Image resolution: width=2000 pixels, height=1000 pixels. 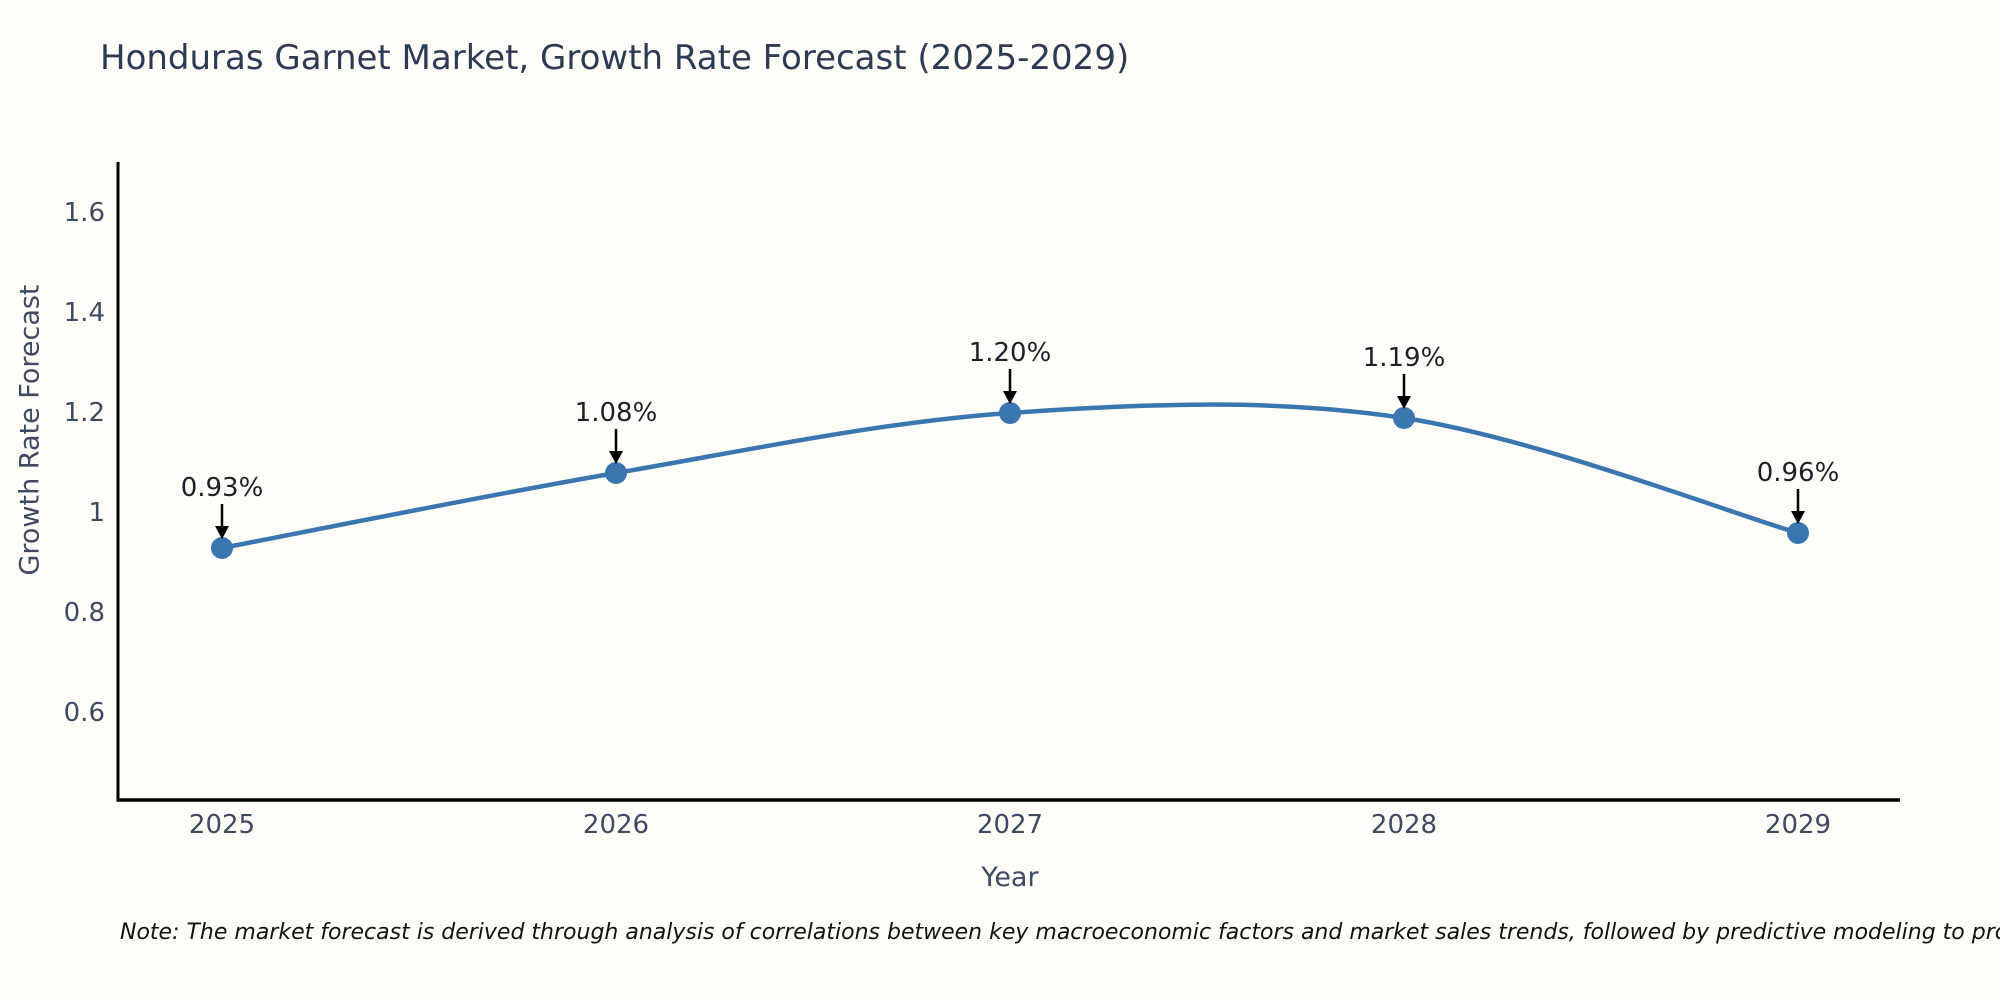 What do you see at coordinates (84, 313) in the screenshot?
I see `y-tick-label: 1.4` at bounding box center [84, 313].